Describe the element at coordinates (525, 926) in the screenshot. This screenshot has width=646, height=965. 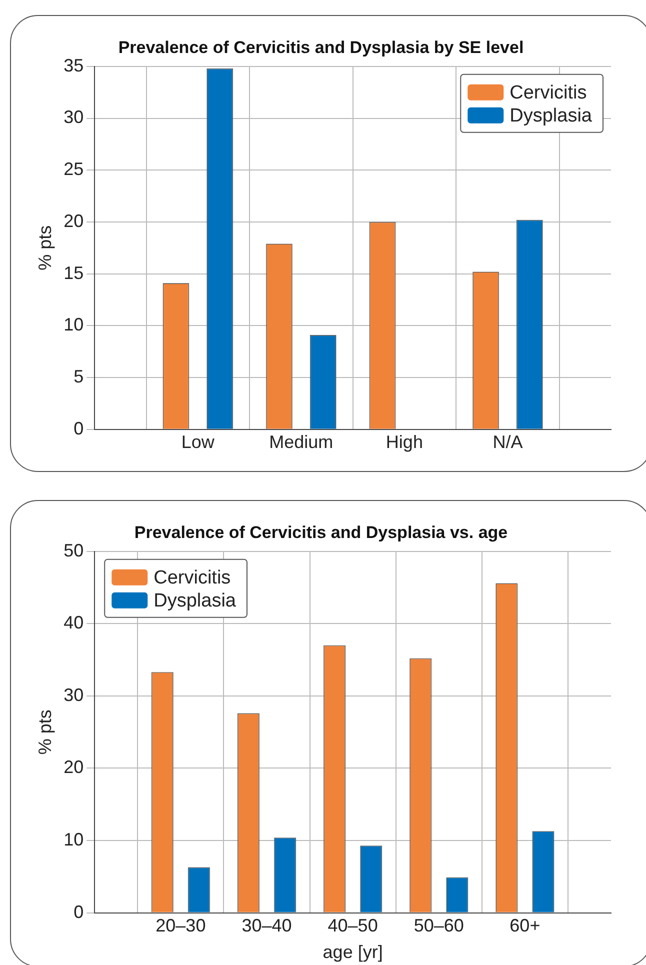
I see `x-tick-label: 60+` at that location.